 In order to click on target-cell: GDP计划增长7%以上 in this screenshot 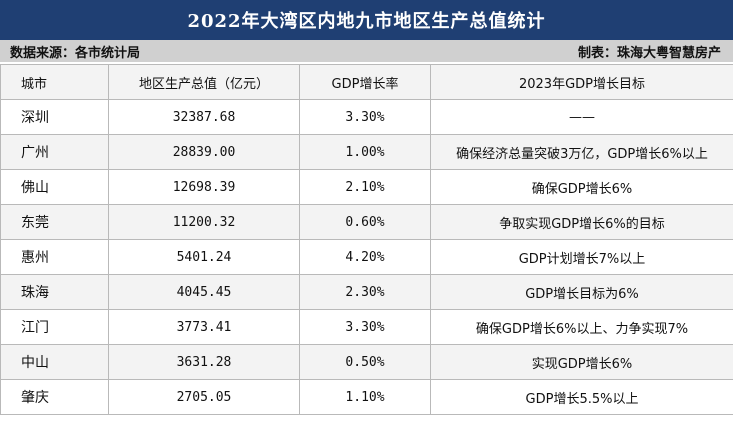, I will do `click(581, 257)`.